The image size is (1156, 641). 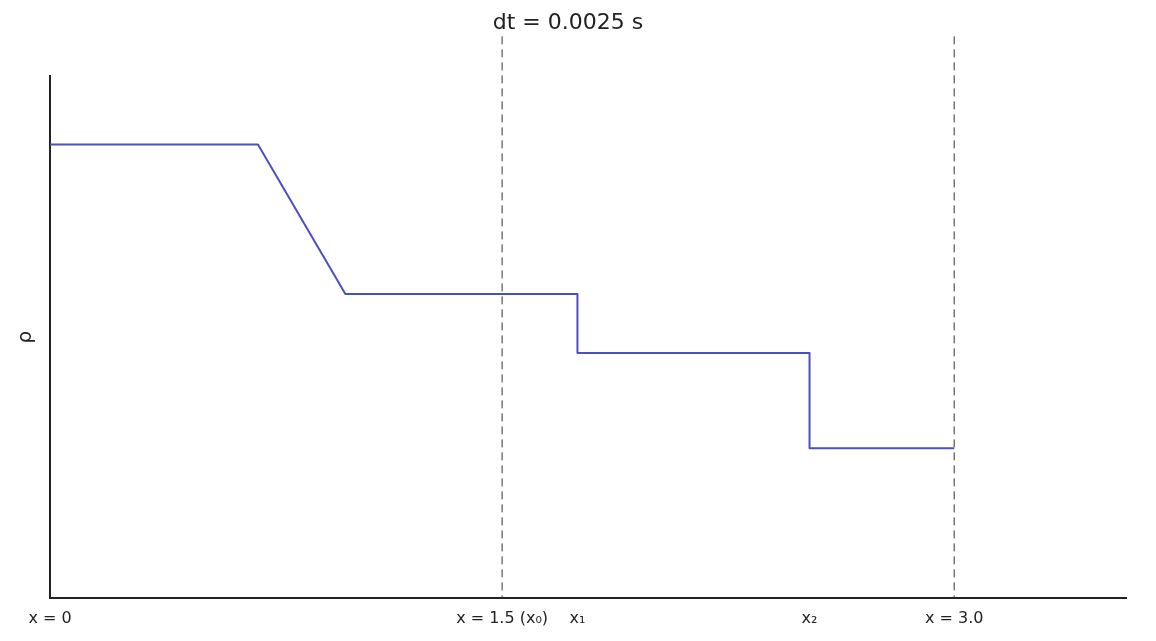 I want to click on y-axis-title: ρ, so click(x=24, y=337).